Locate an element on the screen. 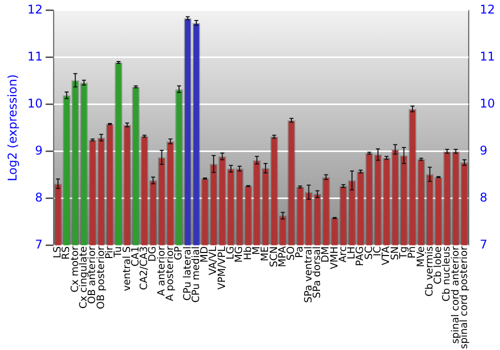 The height and width of the screenshot is (350, 500). y-tick-label: 8 is located at coordinates (39, 197).